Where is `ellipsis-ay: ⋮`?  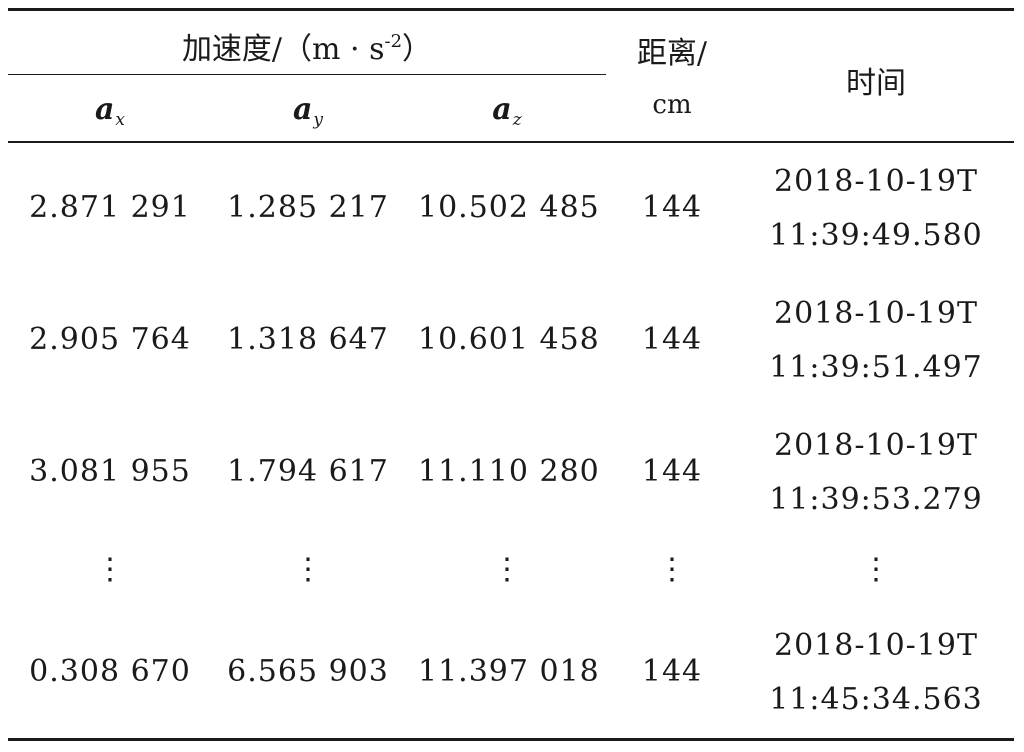 ellipsis-ay: ⋮ is located at coordinates (308, 569).